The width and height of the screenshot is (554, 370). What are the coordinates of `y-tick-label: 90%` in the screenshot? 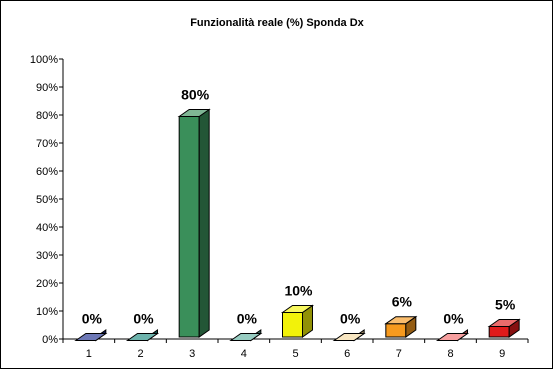 It's located at (47, 88).